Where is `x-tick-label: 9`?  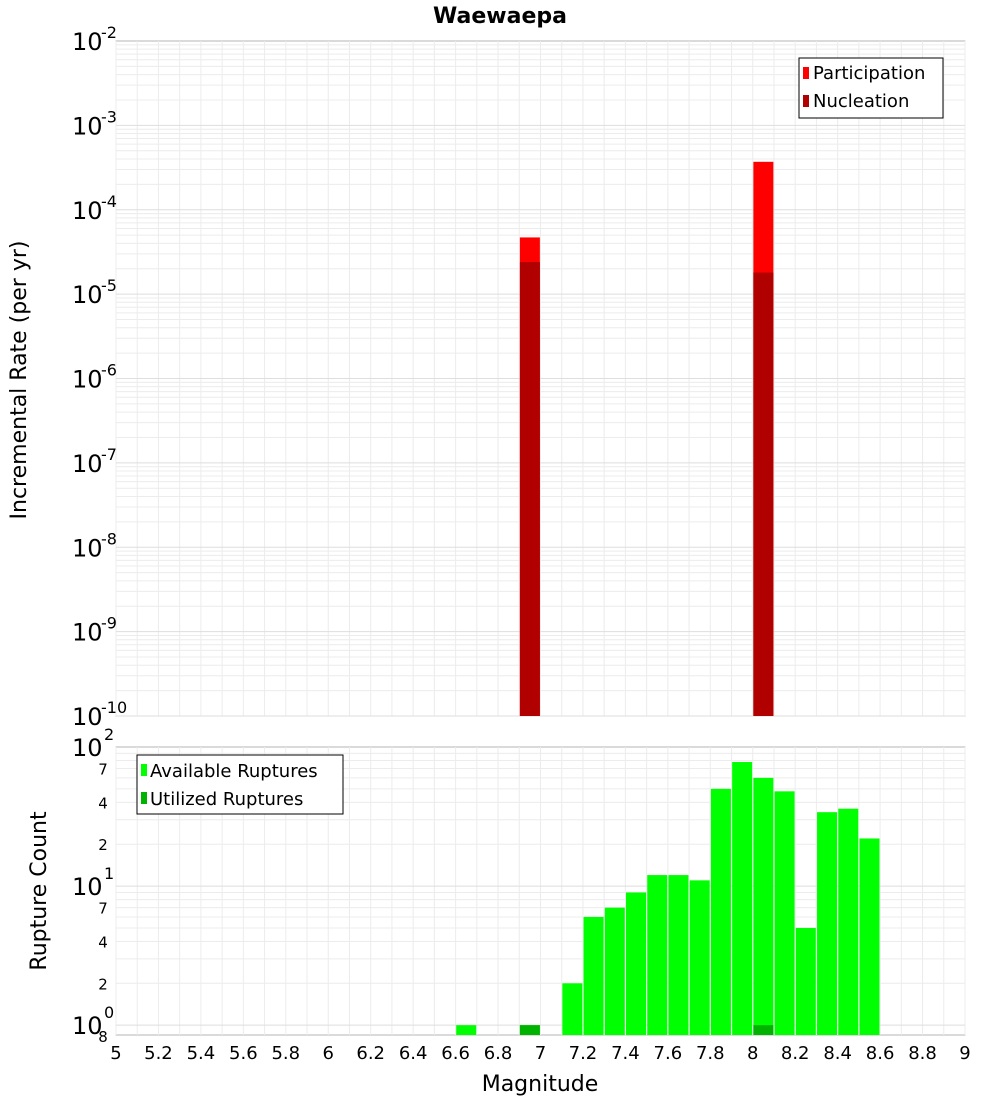
x-tick-label: 9 is located at coordinates (964, 1053).